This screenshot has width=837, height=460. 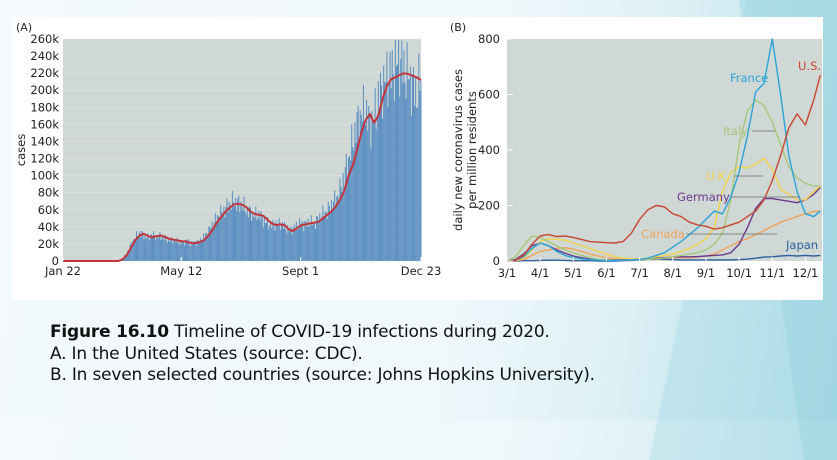 What do you see at coordinates (664, 258) in the screenshot?
I see `series-line-japan` at bounding box center [664, 258].